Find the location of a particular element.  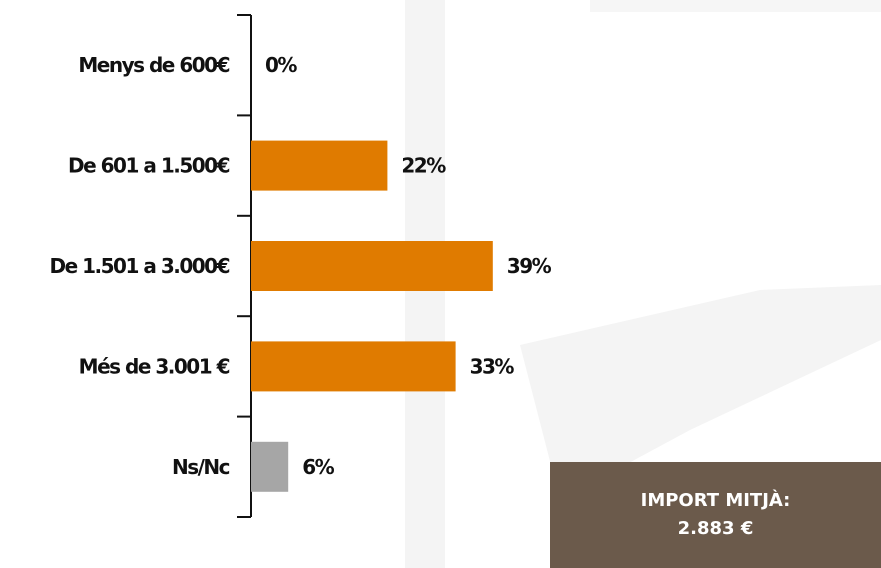

value-label: 33% is located at coordinates (492, 366).